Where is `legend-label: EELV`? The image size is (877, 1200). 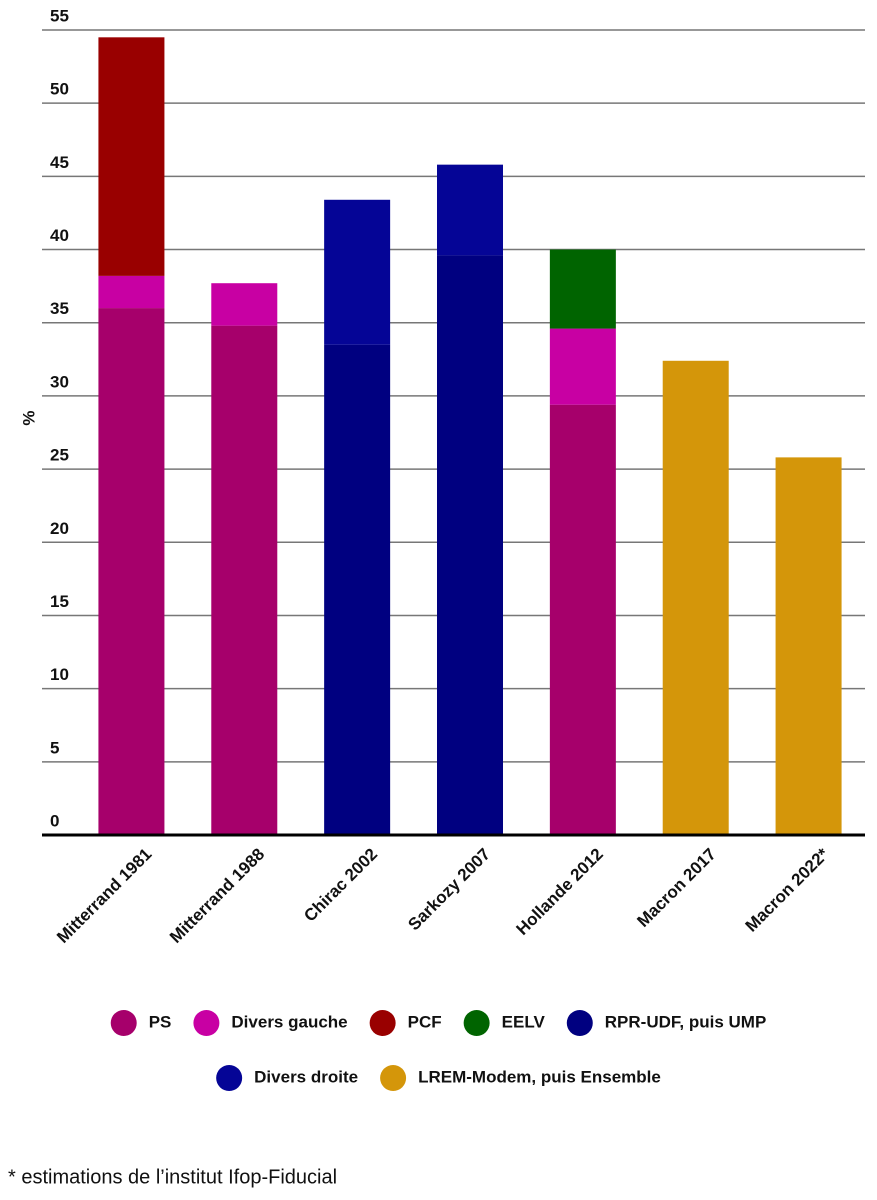
legend-label: EELV is located at coordinates (524, 1021).